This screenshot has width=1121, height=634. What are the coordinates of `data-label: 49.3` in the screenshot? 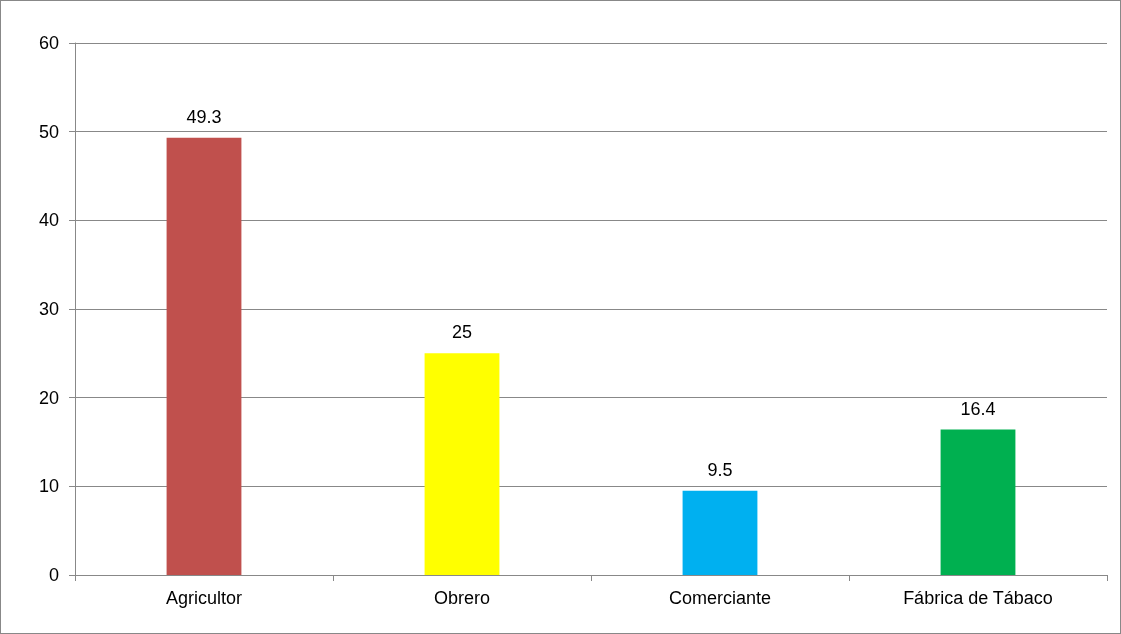 It's located at (204, 116).